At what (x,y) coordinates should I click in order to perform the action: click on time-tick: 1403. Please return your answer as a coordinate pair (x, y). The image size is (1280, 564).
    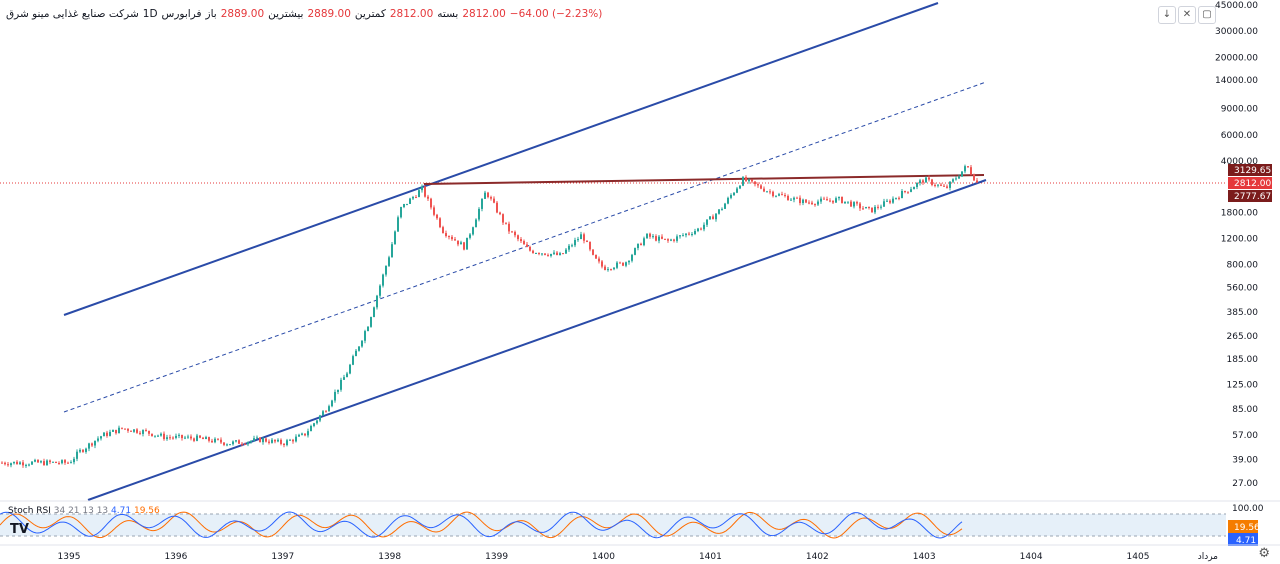
    Looking at the image, I should click on (924, 557).